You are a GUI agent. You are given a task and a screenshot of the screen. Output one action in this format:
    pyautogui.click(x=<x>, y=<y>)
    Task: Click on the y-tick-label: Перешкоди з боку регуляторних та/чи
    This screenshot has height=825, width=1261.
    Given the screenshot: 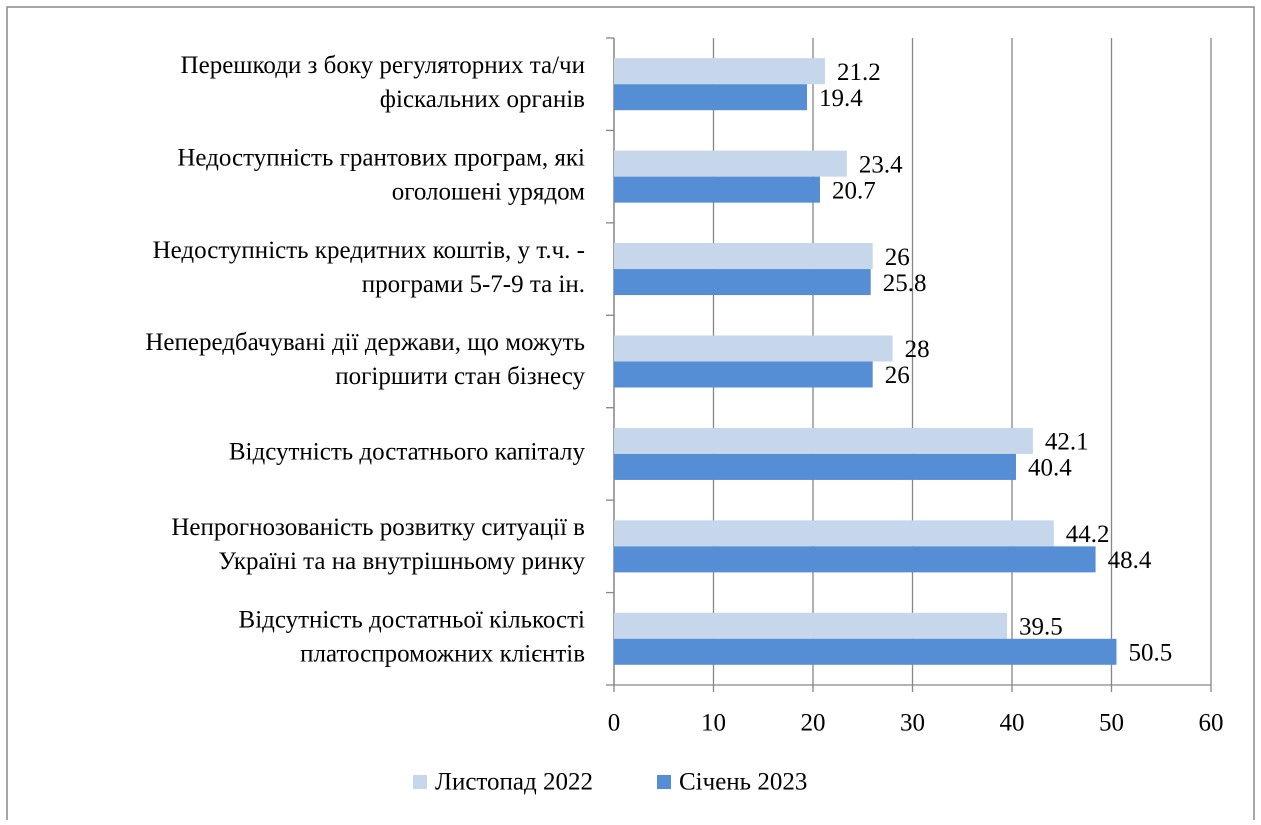 What is the action you would take?
    pyautogui.click(x=383, y=65)
    